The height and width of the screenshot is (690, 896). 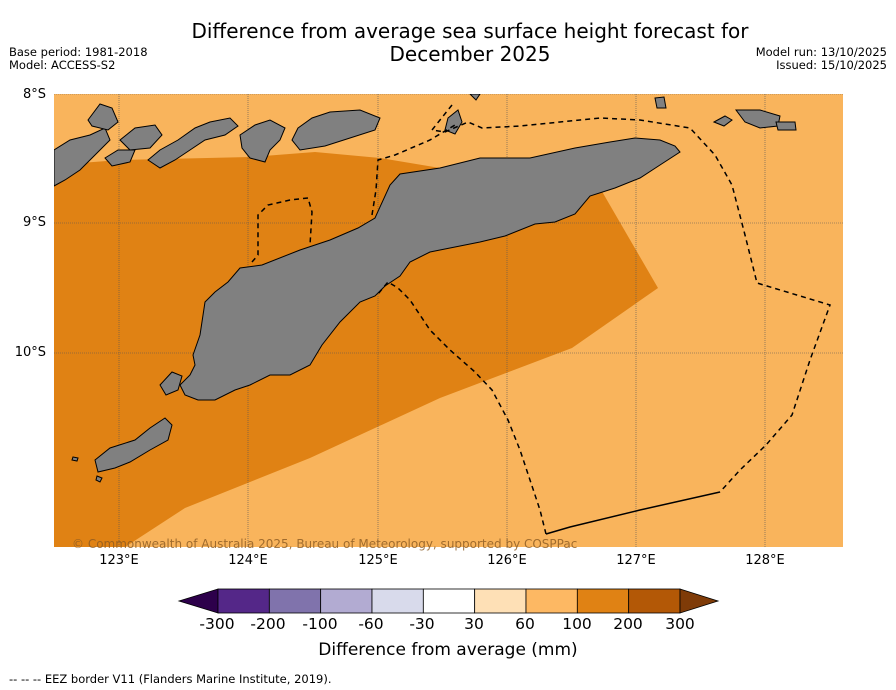 What do you see at coordinates (722, 121) in the screenshot?
I see `leti-island` at bounding box center [722, 121].